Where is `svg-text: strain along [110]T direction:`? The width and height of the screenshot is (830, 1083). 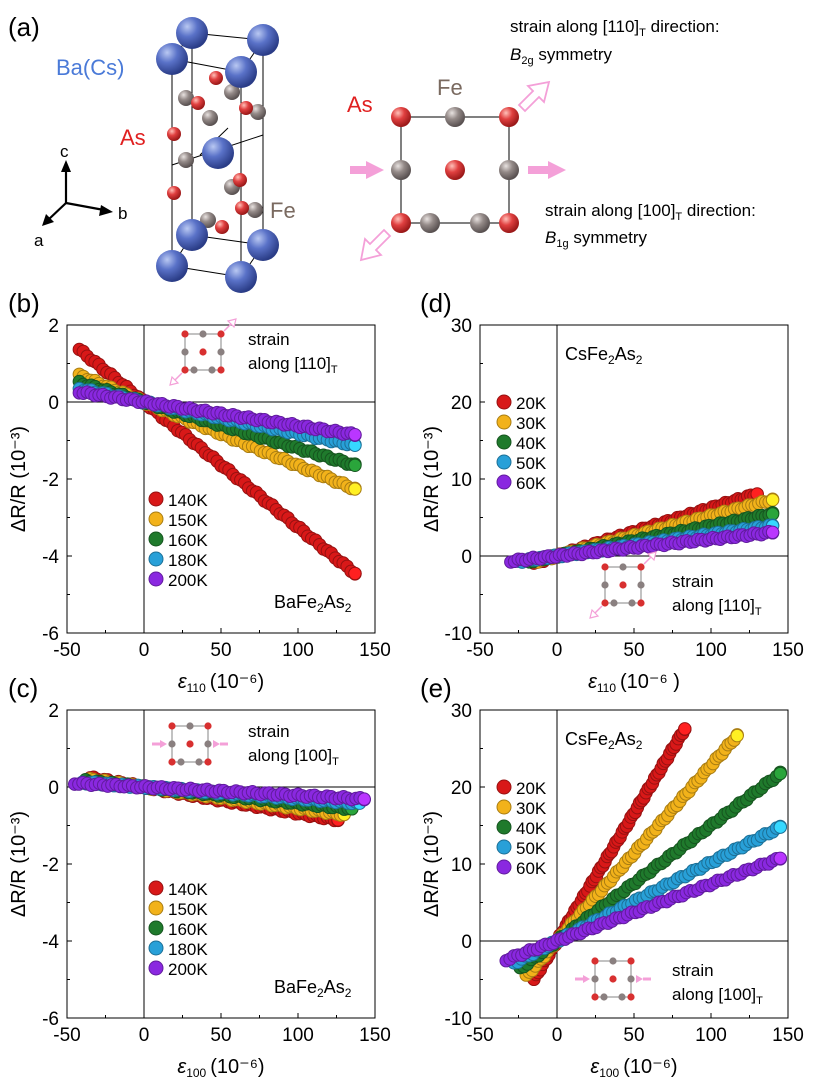
svg-text: strain along [110]T direction: is located at coordinates (615, 28).